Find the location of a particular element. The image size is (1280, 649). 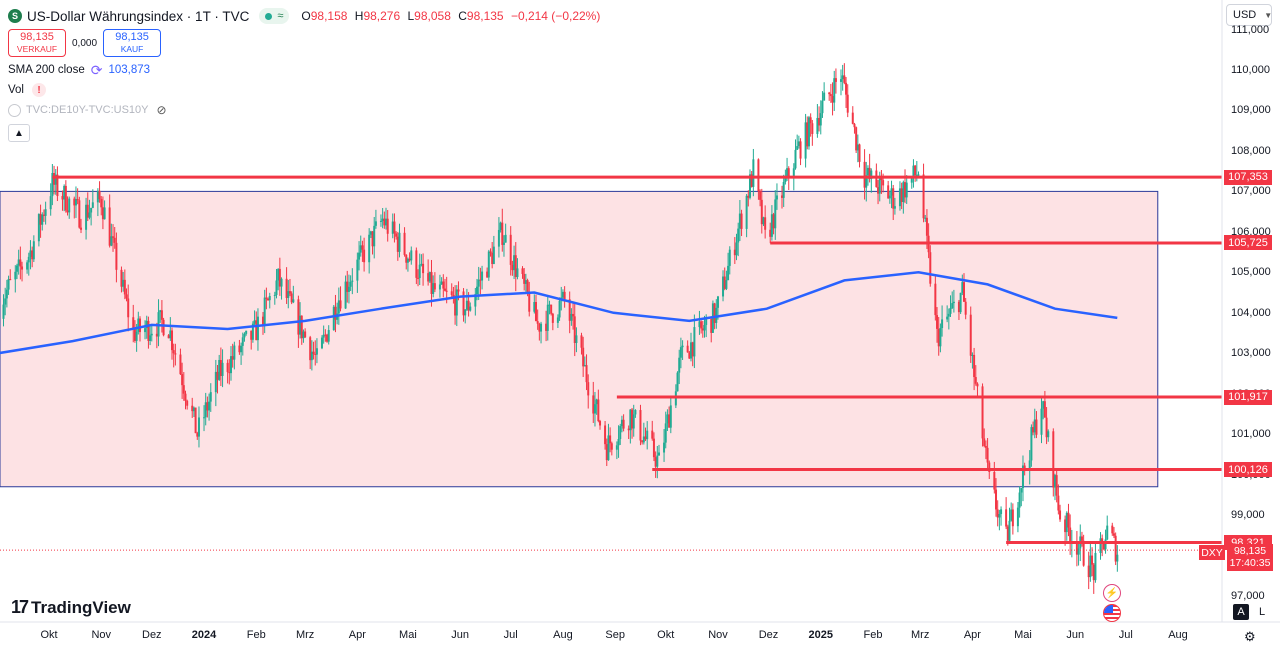

lightning-icon: ⚡ is located at coordinates (1112, 593).